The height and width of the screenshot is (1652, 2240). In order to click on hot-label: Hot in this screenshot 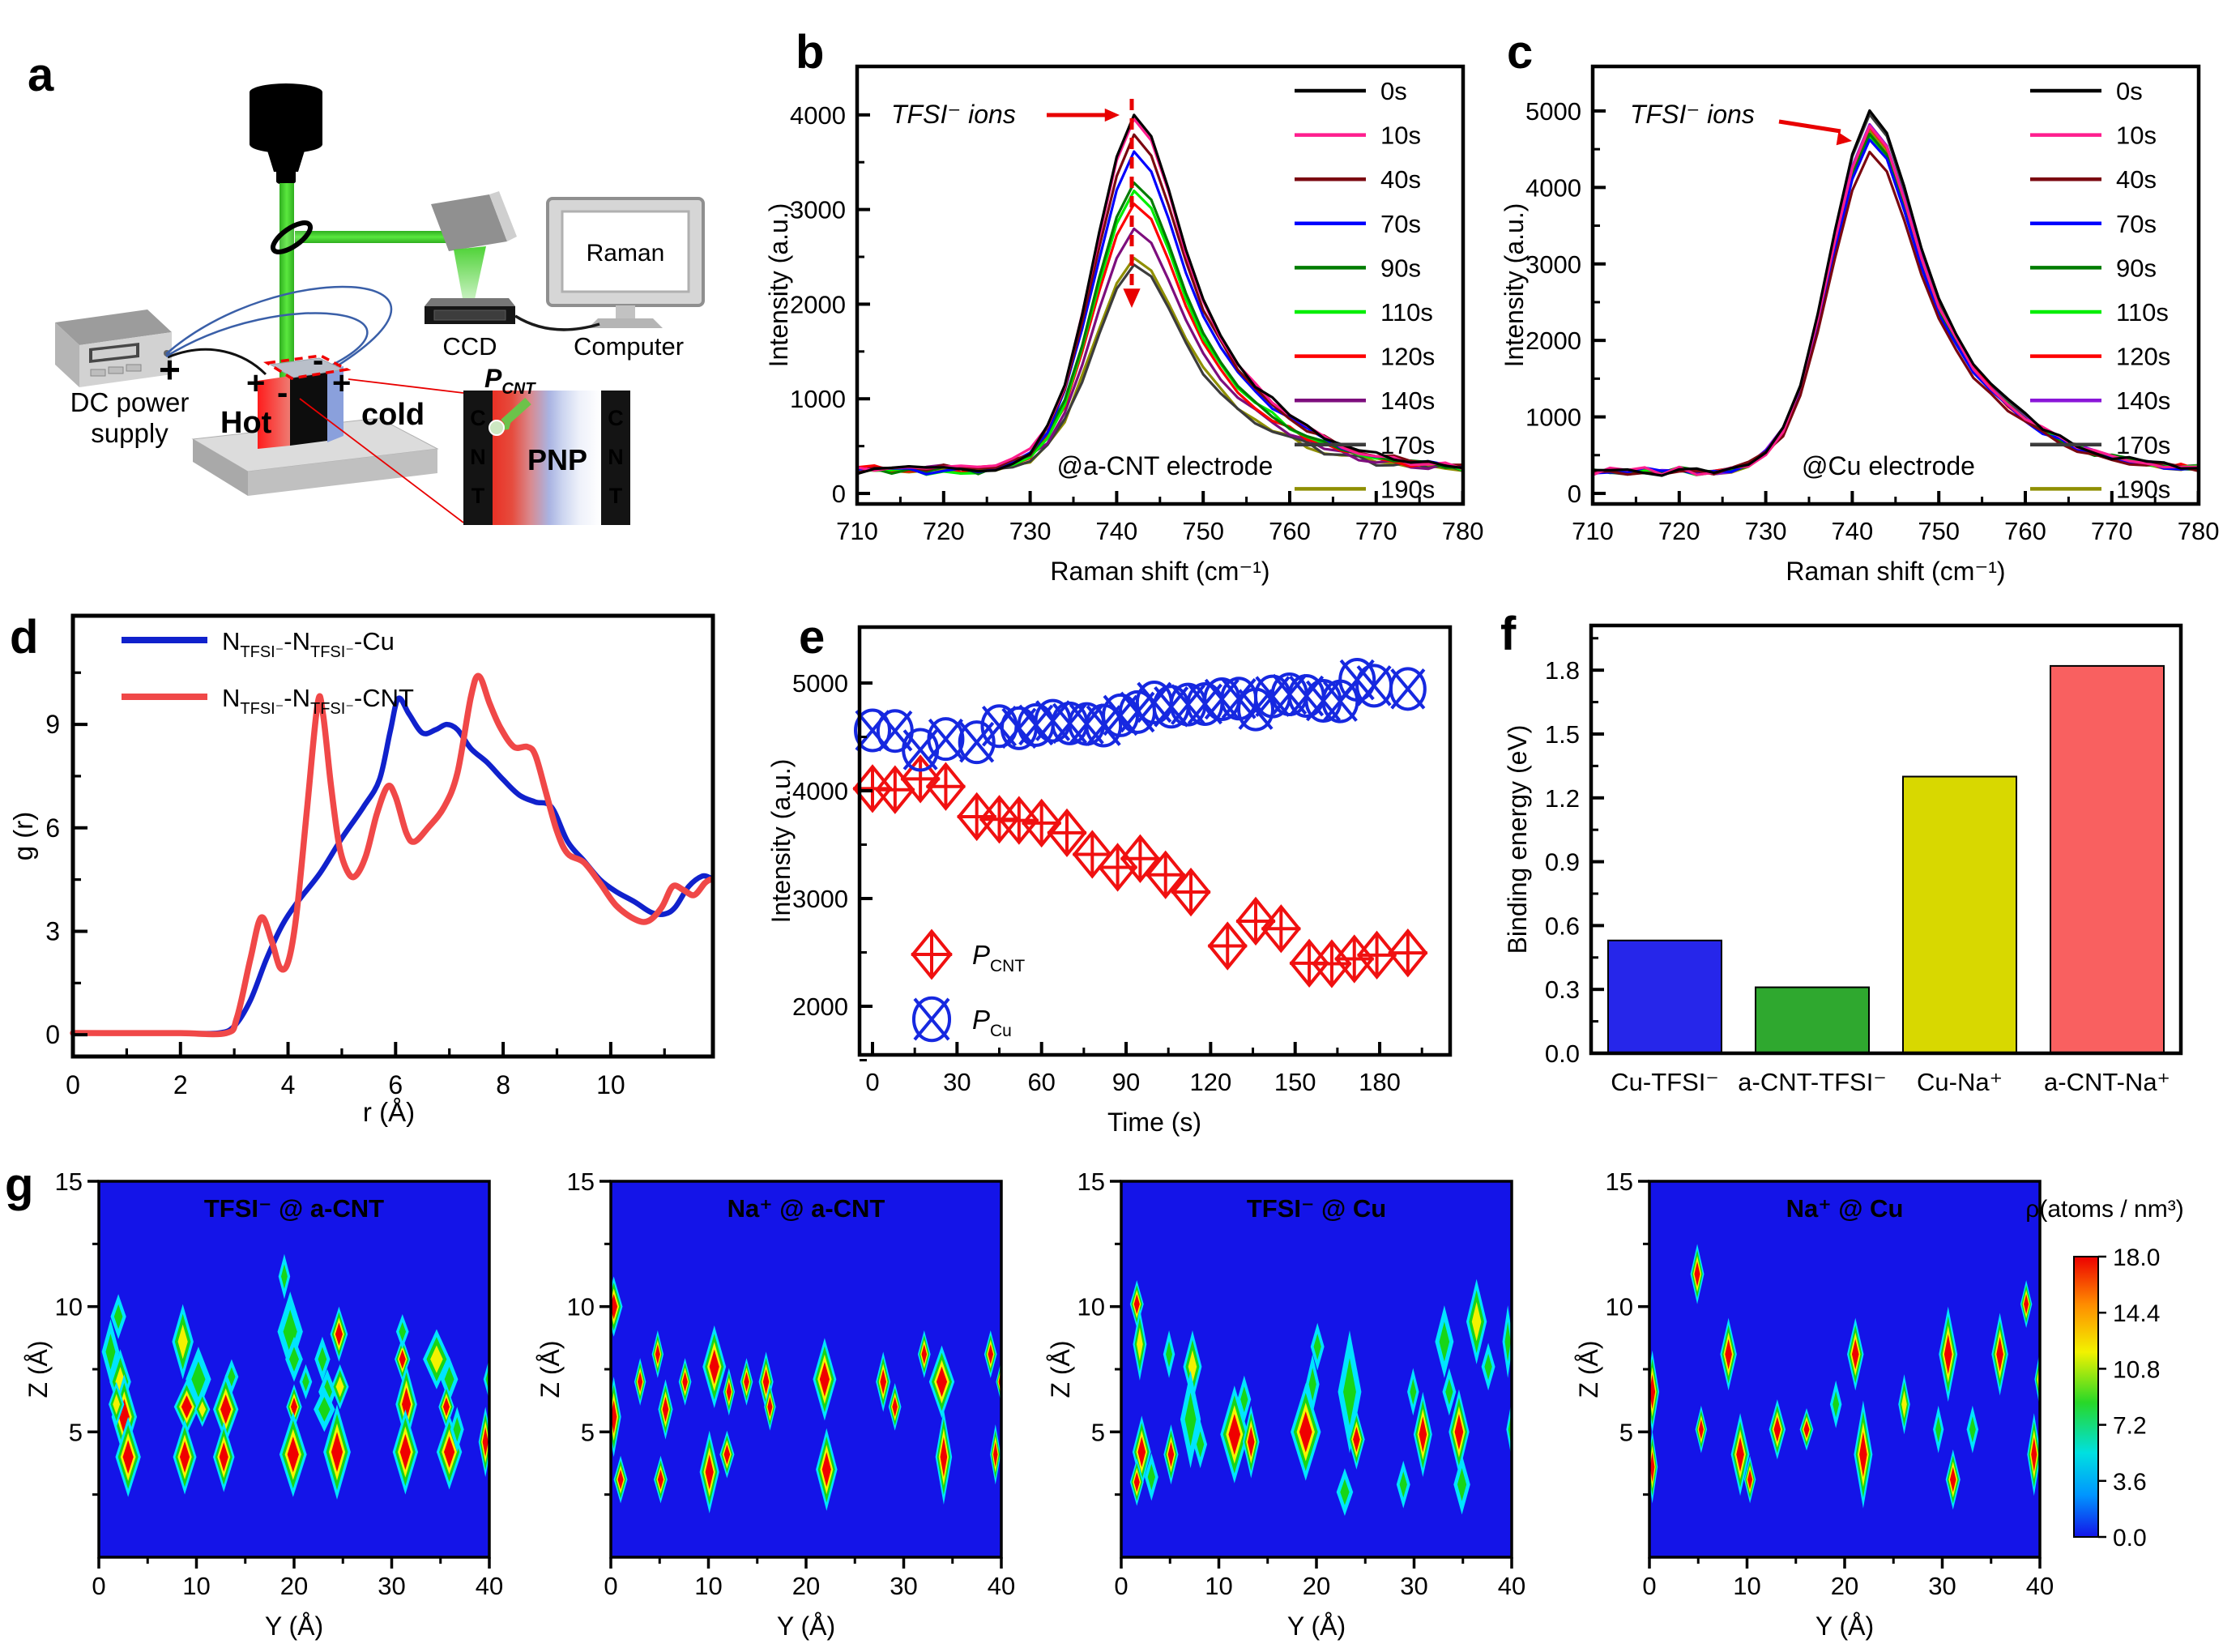, I will do `click(246, 423)`.